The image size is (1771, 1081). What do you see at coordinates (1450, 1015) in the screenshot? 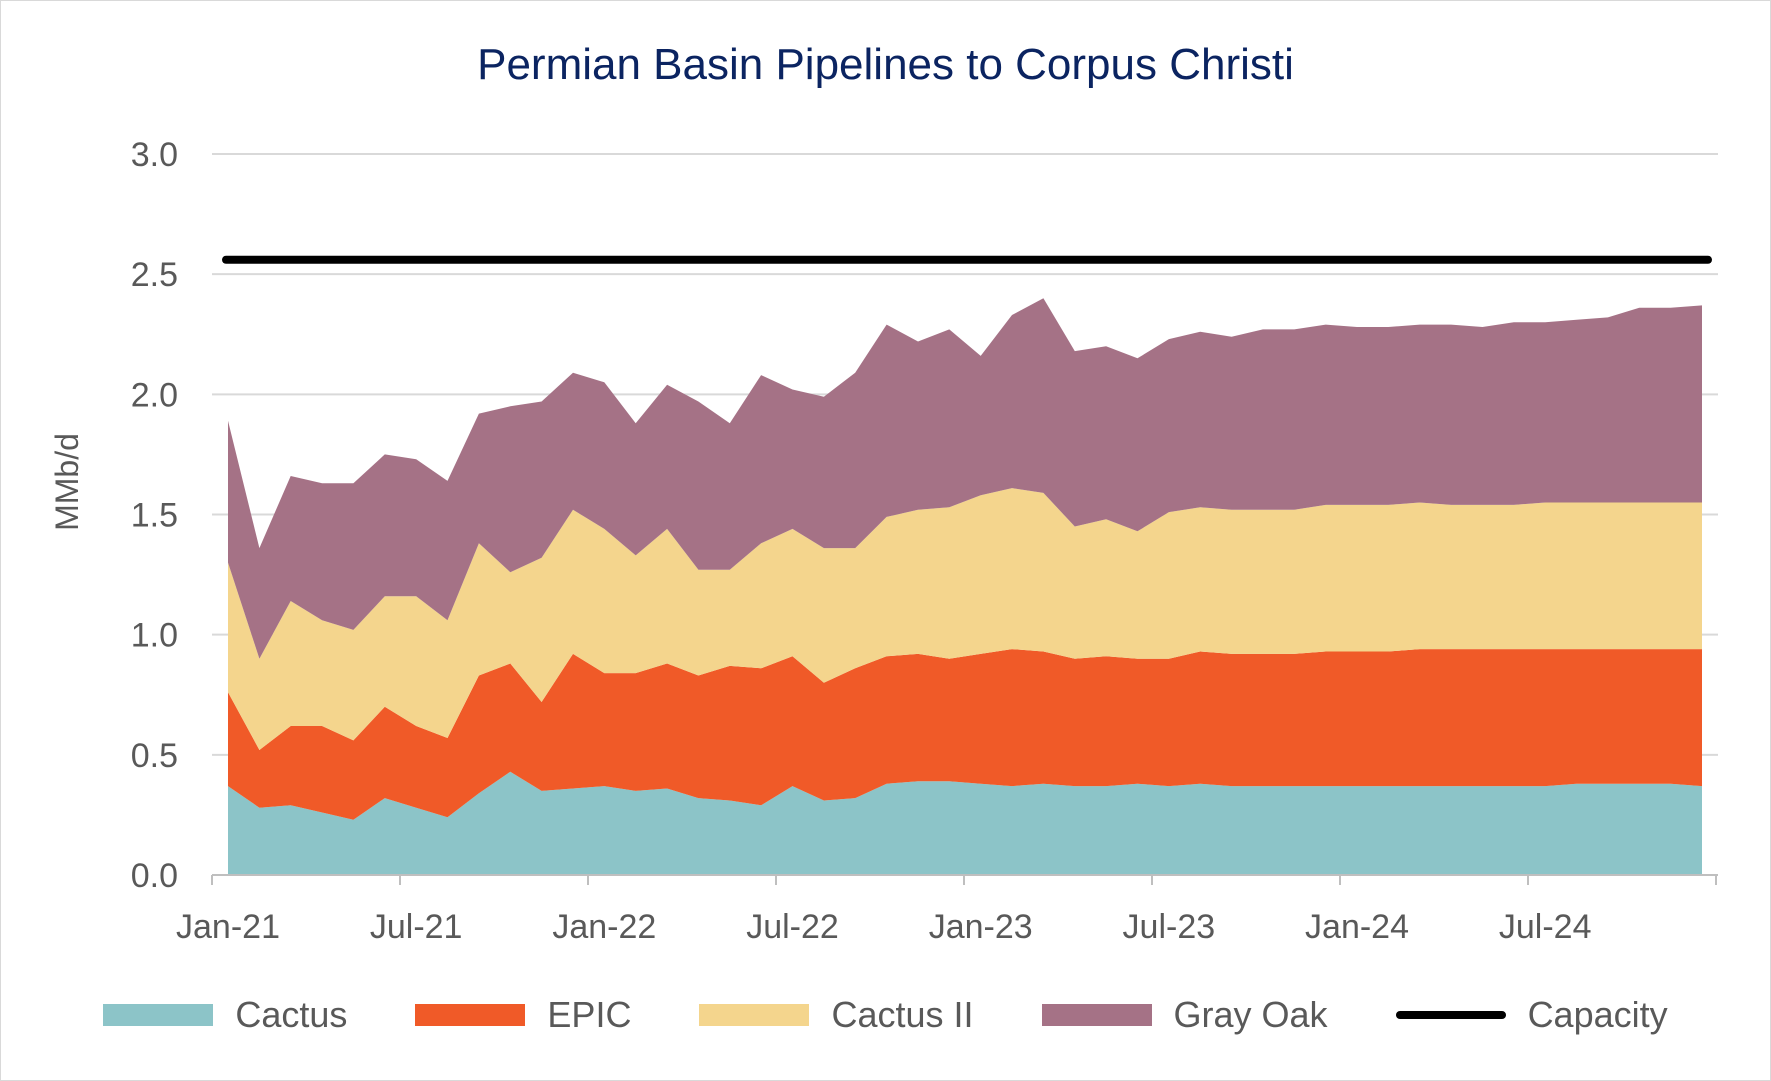
I see `legend-swatch-capacity` at bounding box center [1450, 1015].